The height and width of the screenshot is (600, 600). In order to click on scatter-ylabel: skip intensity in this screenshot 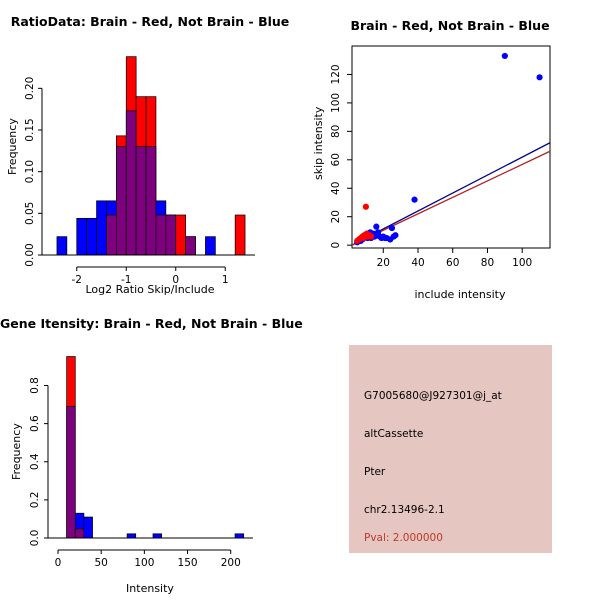, I will do `click(318, 143)`.